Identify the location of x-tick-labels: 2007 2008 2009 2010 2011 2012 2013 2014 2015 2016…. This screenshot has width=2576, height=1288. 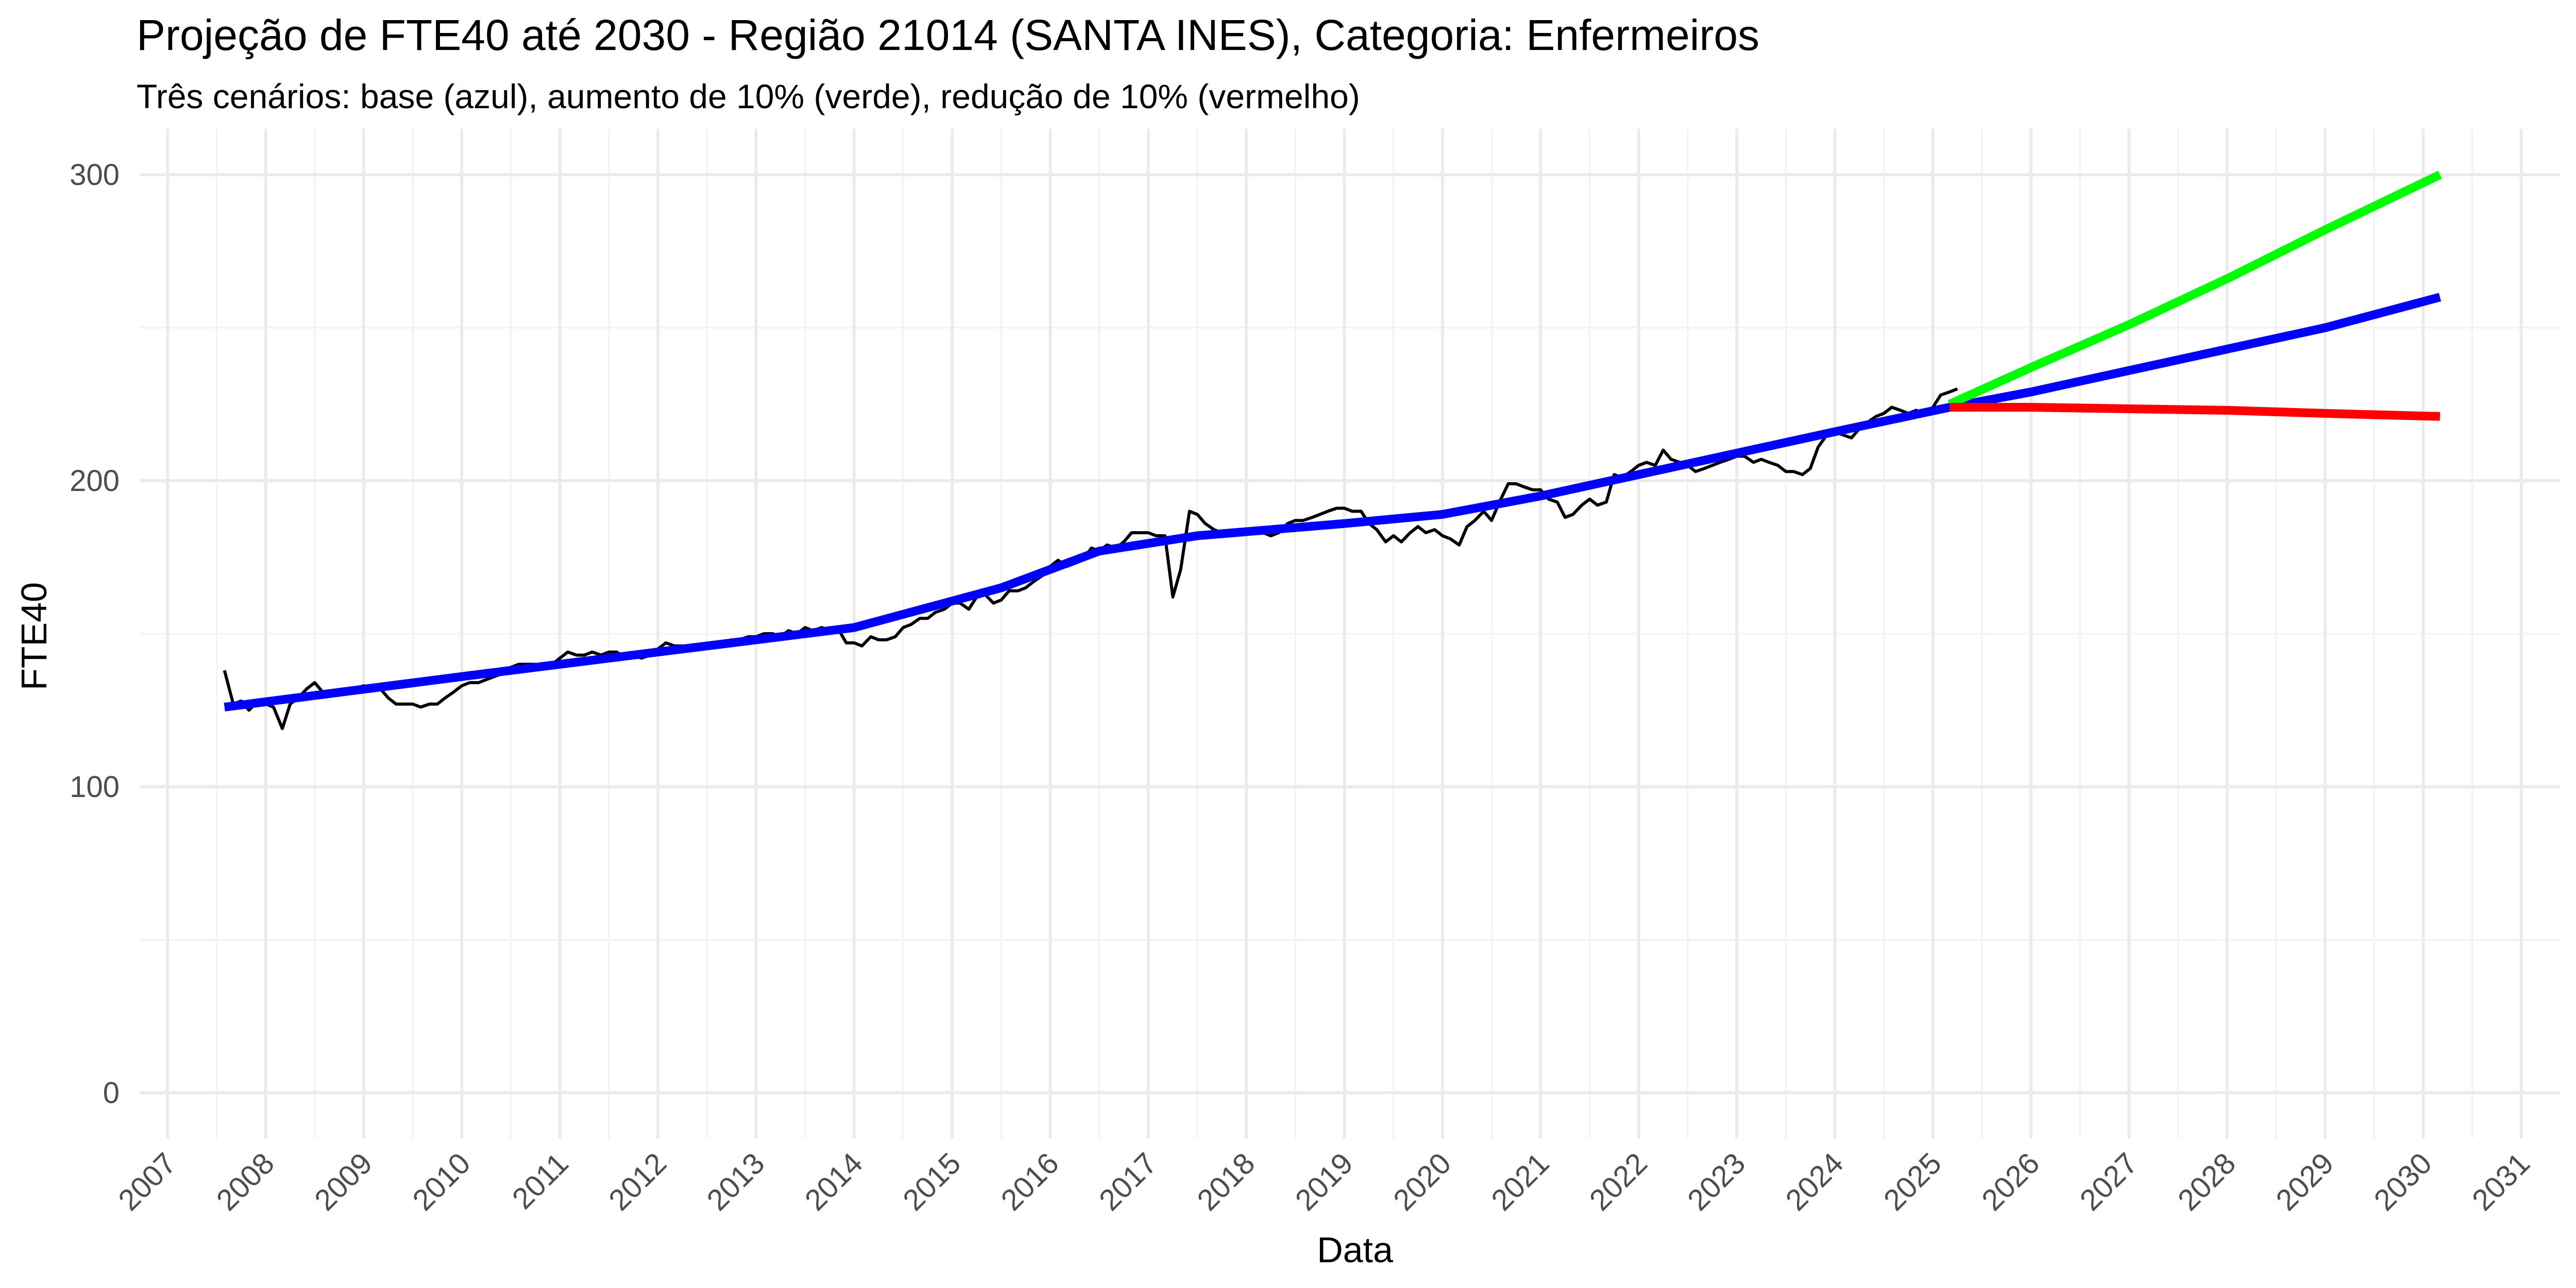
(1324, 1181).